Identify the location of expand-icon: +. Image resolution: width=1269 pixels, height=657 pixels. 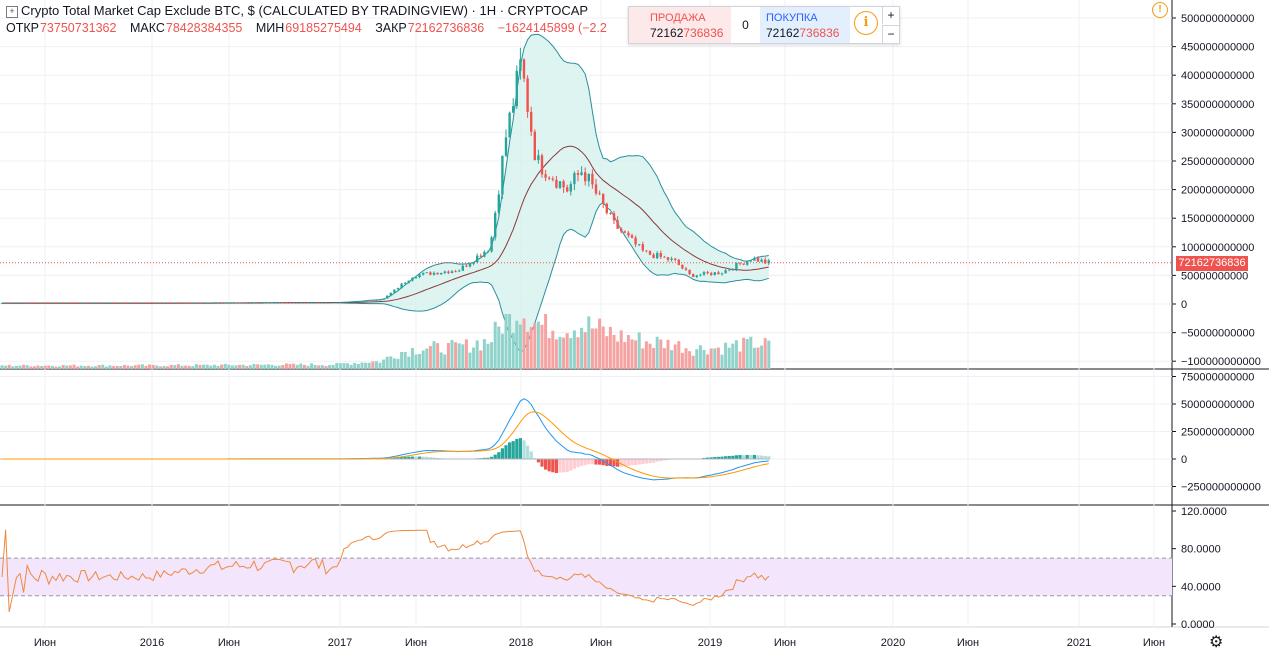
(12, 12).